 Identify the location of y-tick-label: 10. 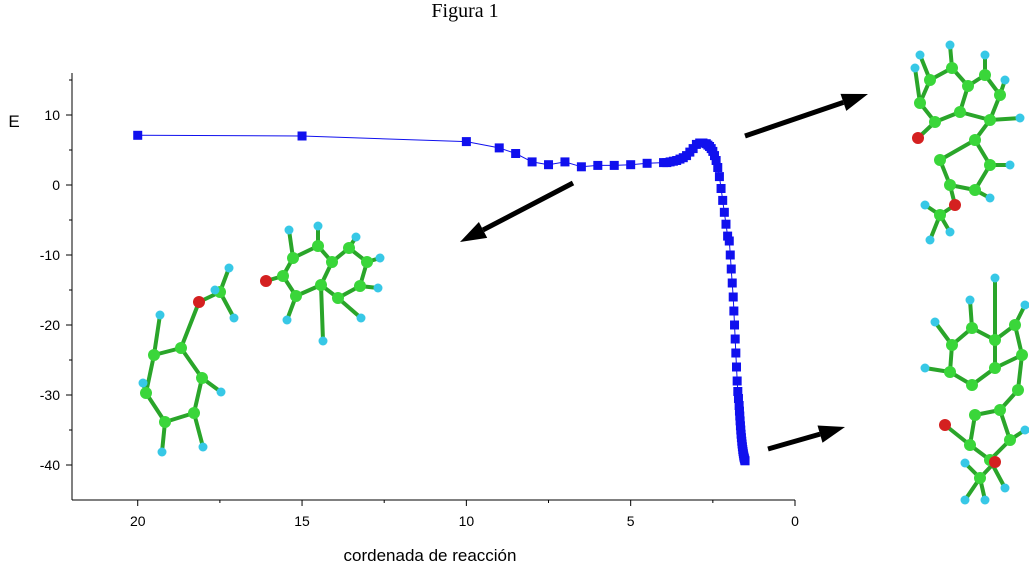
(52, 115).